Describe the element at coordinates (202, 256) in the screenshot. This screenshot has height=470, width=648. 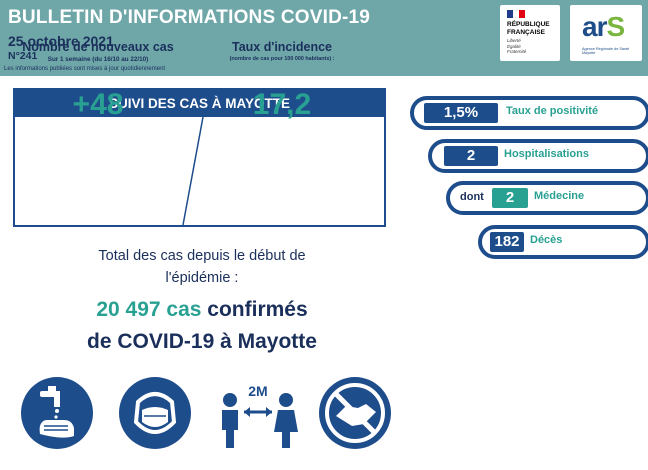
I see `total-line1: Total des cas depuis le début de` at that location.